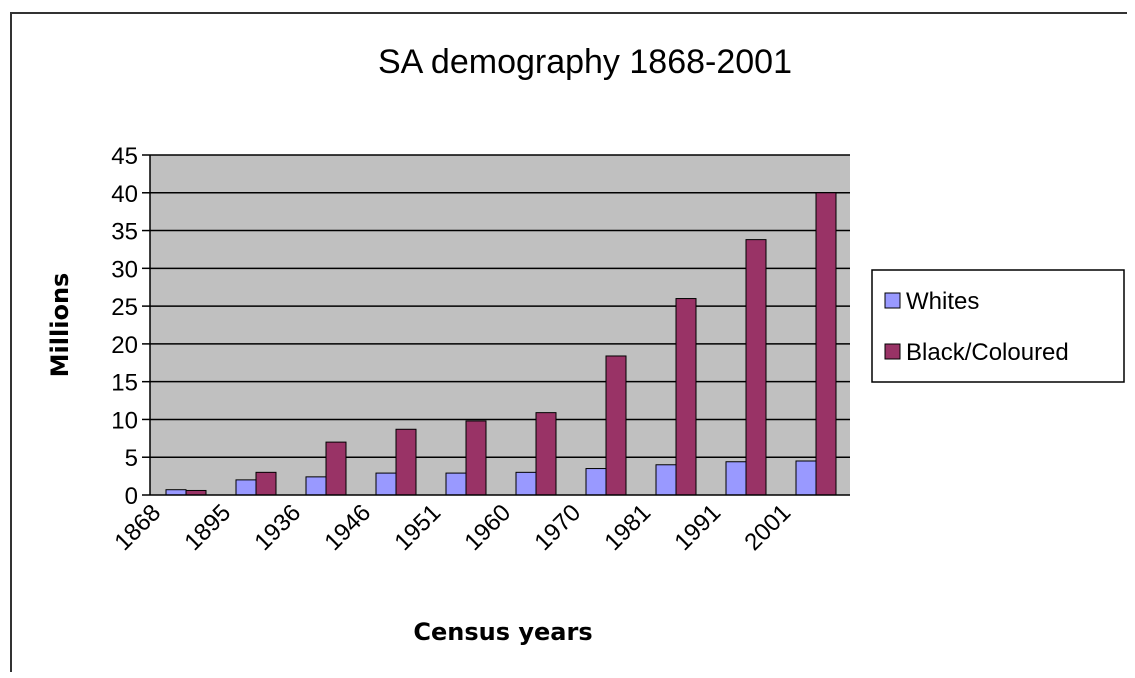  What do you see at coordinates (124, 345) in the screenshot?
I see `y-tick-label: 20` at bounding box center [124, 345].